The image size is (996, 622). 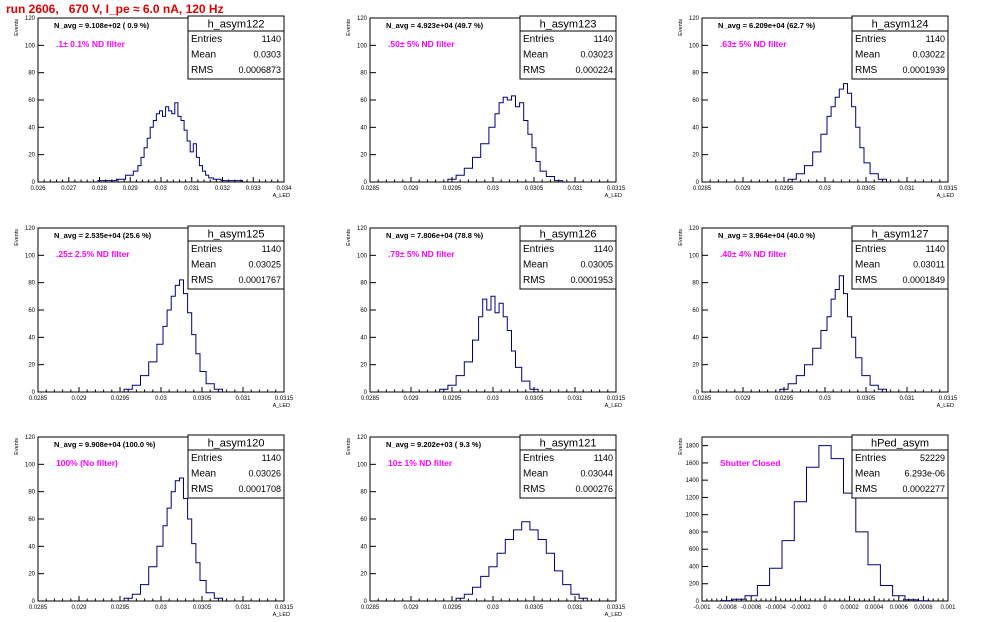 What do you see at coordinates (349, 27) in the screenshot?
I see `y-axis-label: Events` at bounding box center [349, 27].